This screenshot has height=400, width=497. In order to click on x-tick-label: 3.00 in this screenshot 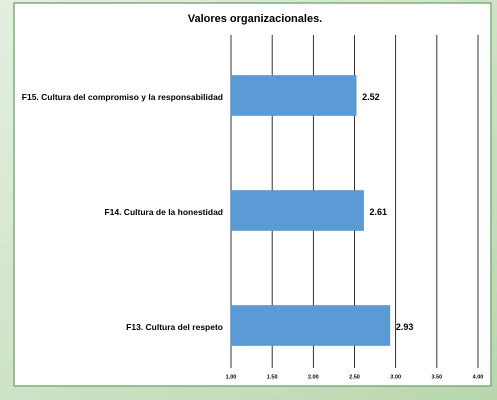, I will do `click(395, 377)`.